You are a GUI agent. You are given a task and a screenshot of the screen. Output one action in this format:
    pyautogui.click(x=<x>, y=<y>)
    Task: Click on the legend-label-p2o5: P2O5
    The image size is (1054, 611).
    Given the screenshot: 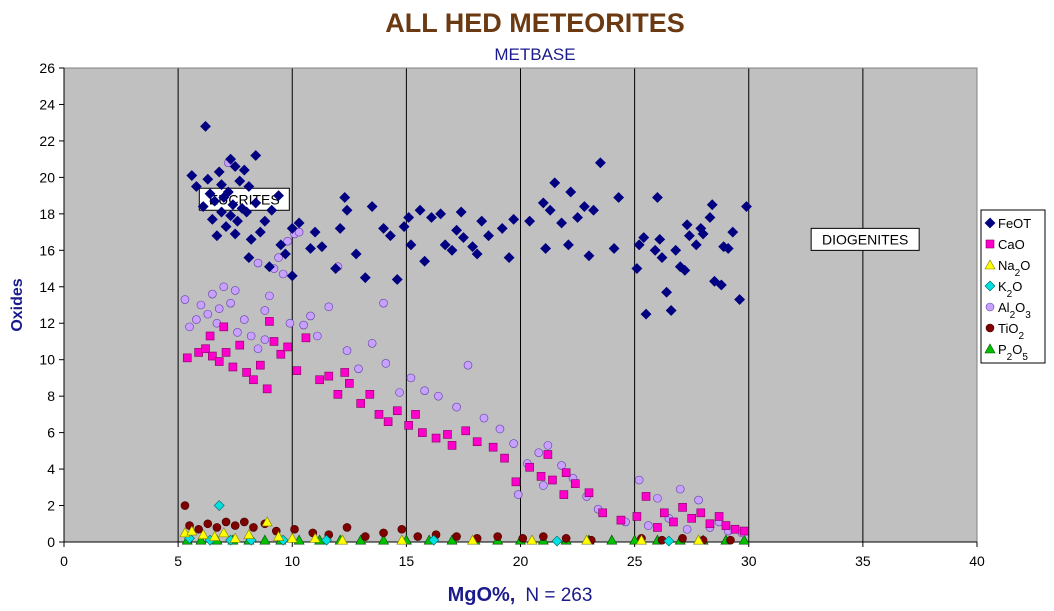 What is the action you would take?
    pyautogui.click(x=1013, y=352)
    